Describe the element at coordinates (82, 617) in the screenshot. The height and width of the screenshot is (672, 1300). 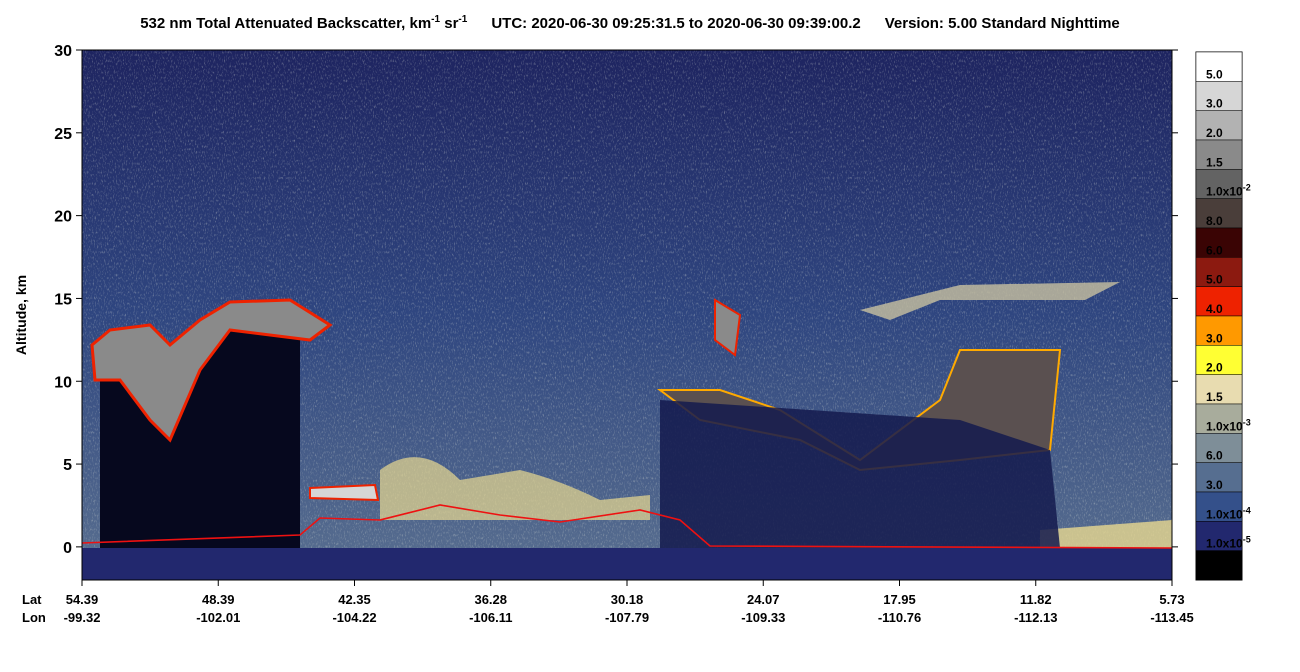
I see `lon-label: -99.32` at that location.